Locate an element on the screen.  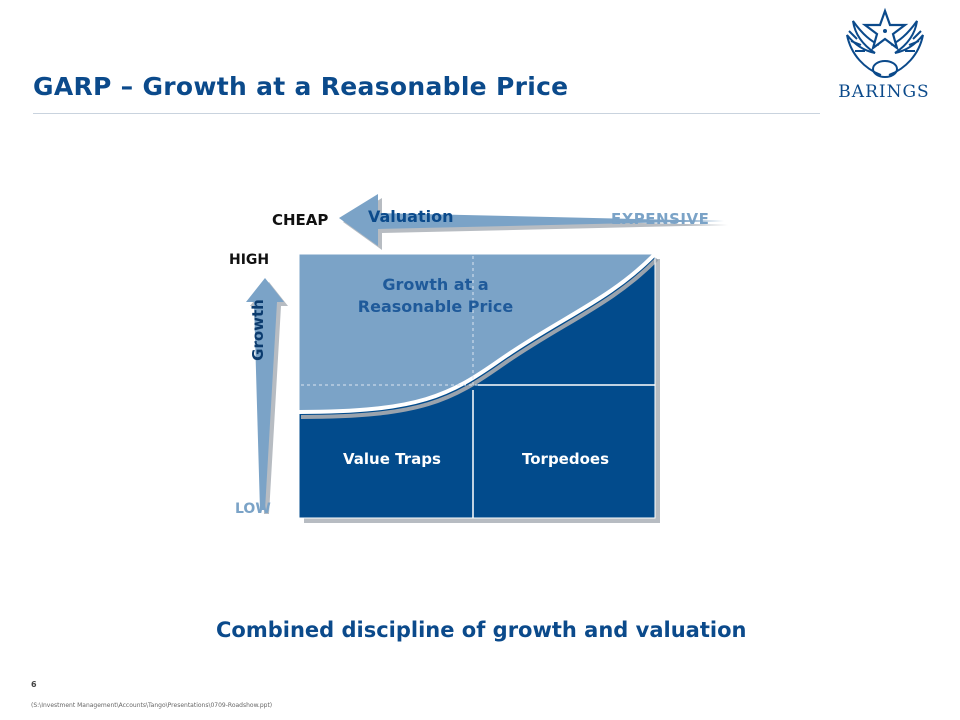
value-traps-label: Value Traps is located at coordinates (392, 459).